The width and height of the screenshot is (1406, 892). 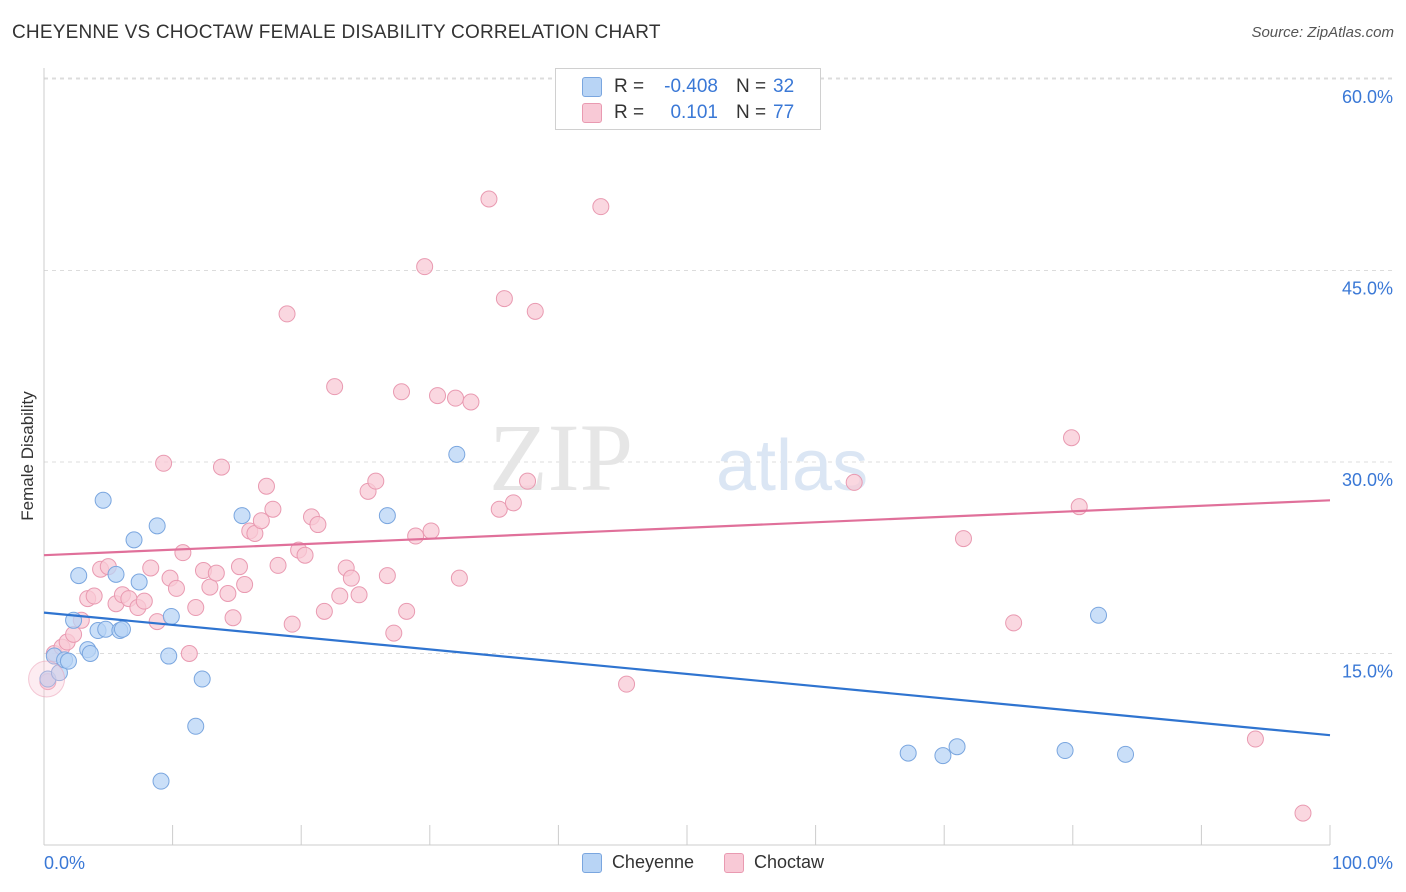 I want to click on y-tick-label: 60.0%, so click(x=1367, y=97).